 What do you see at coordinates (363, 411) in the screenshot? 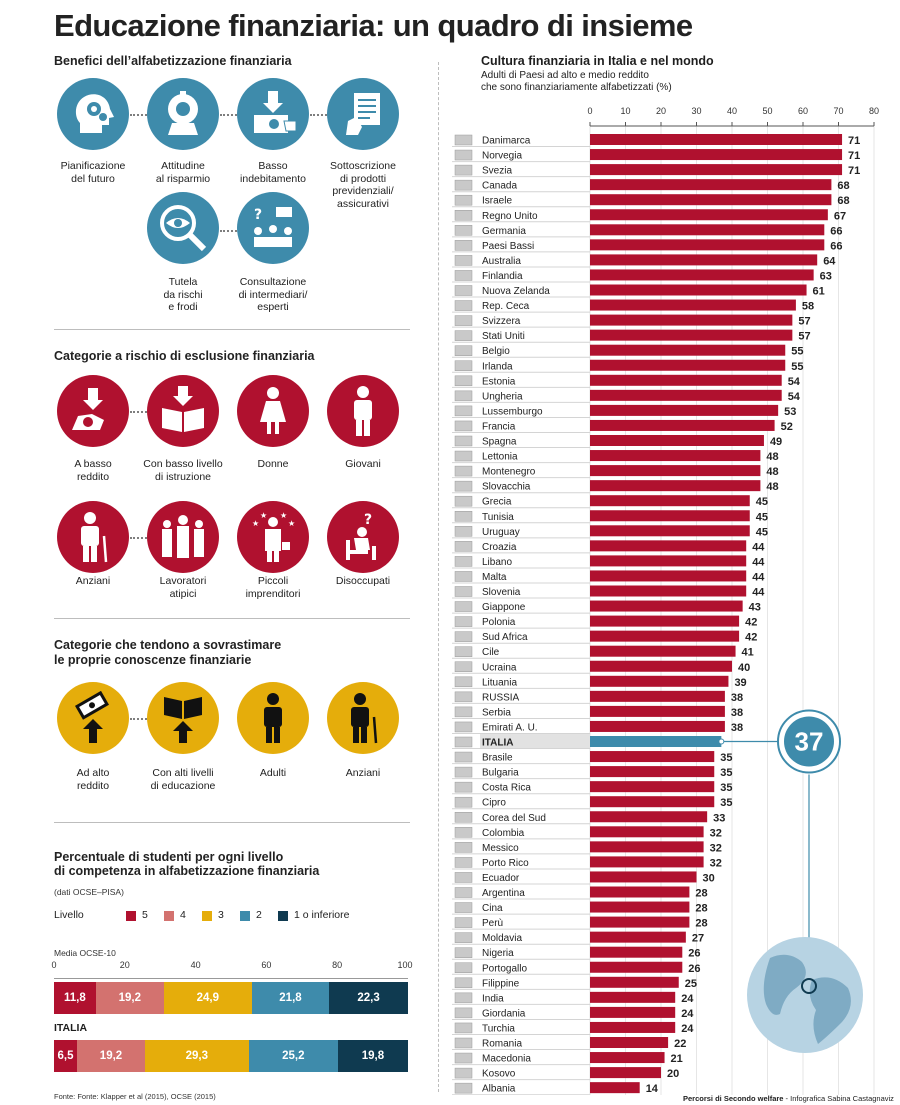
I see `young-person-icon` at bounding box center [363, 411].